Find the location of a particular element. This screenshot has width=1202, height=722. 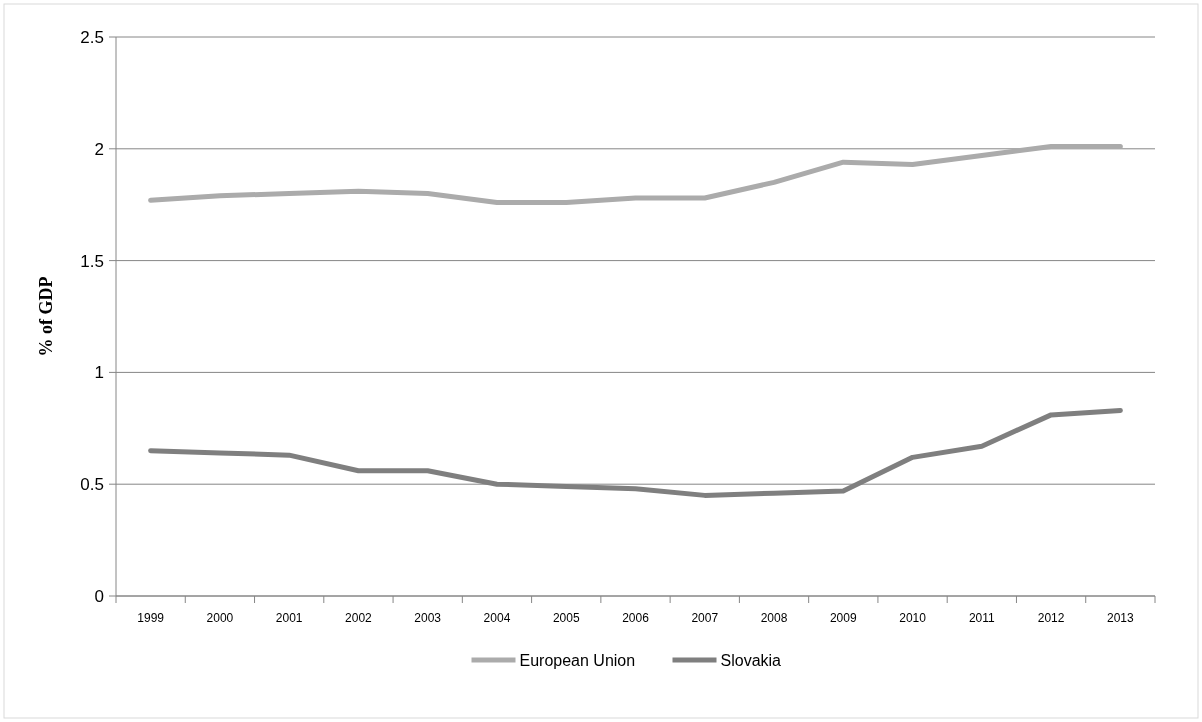

x-tick-label: 2004 is located at coordinates (497, 618).